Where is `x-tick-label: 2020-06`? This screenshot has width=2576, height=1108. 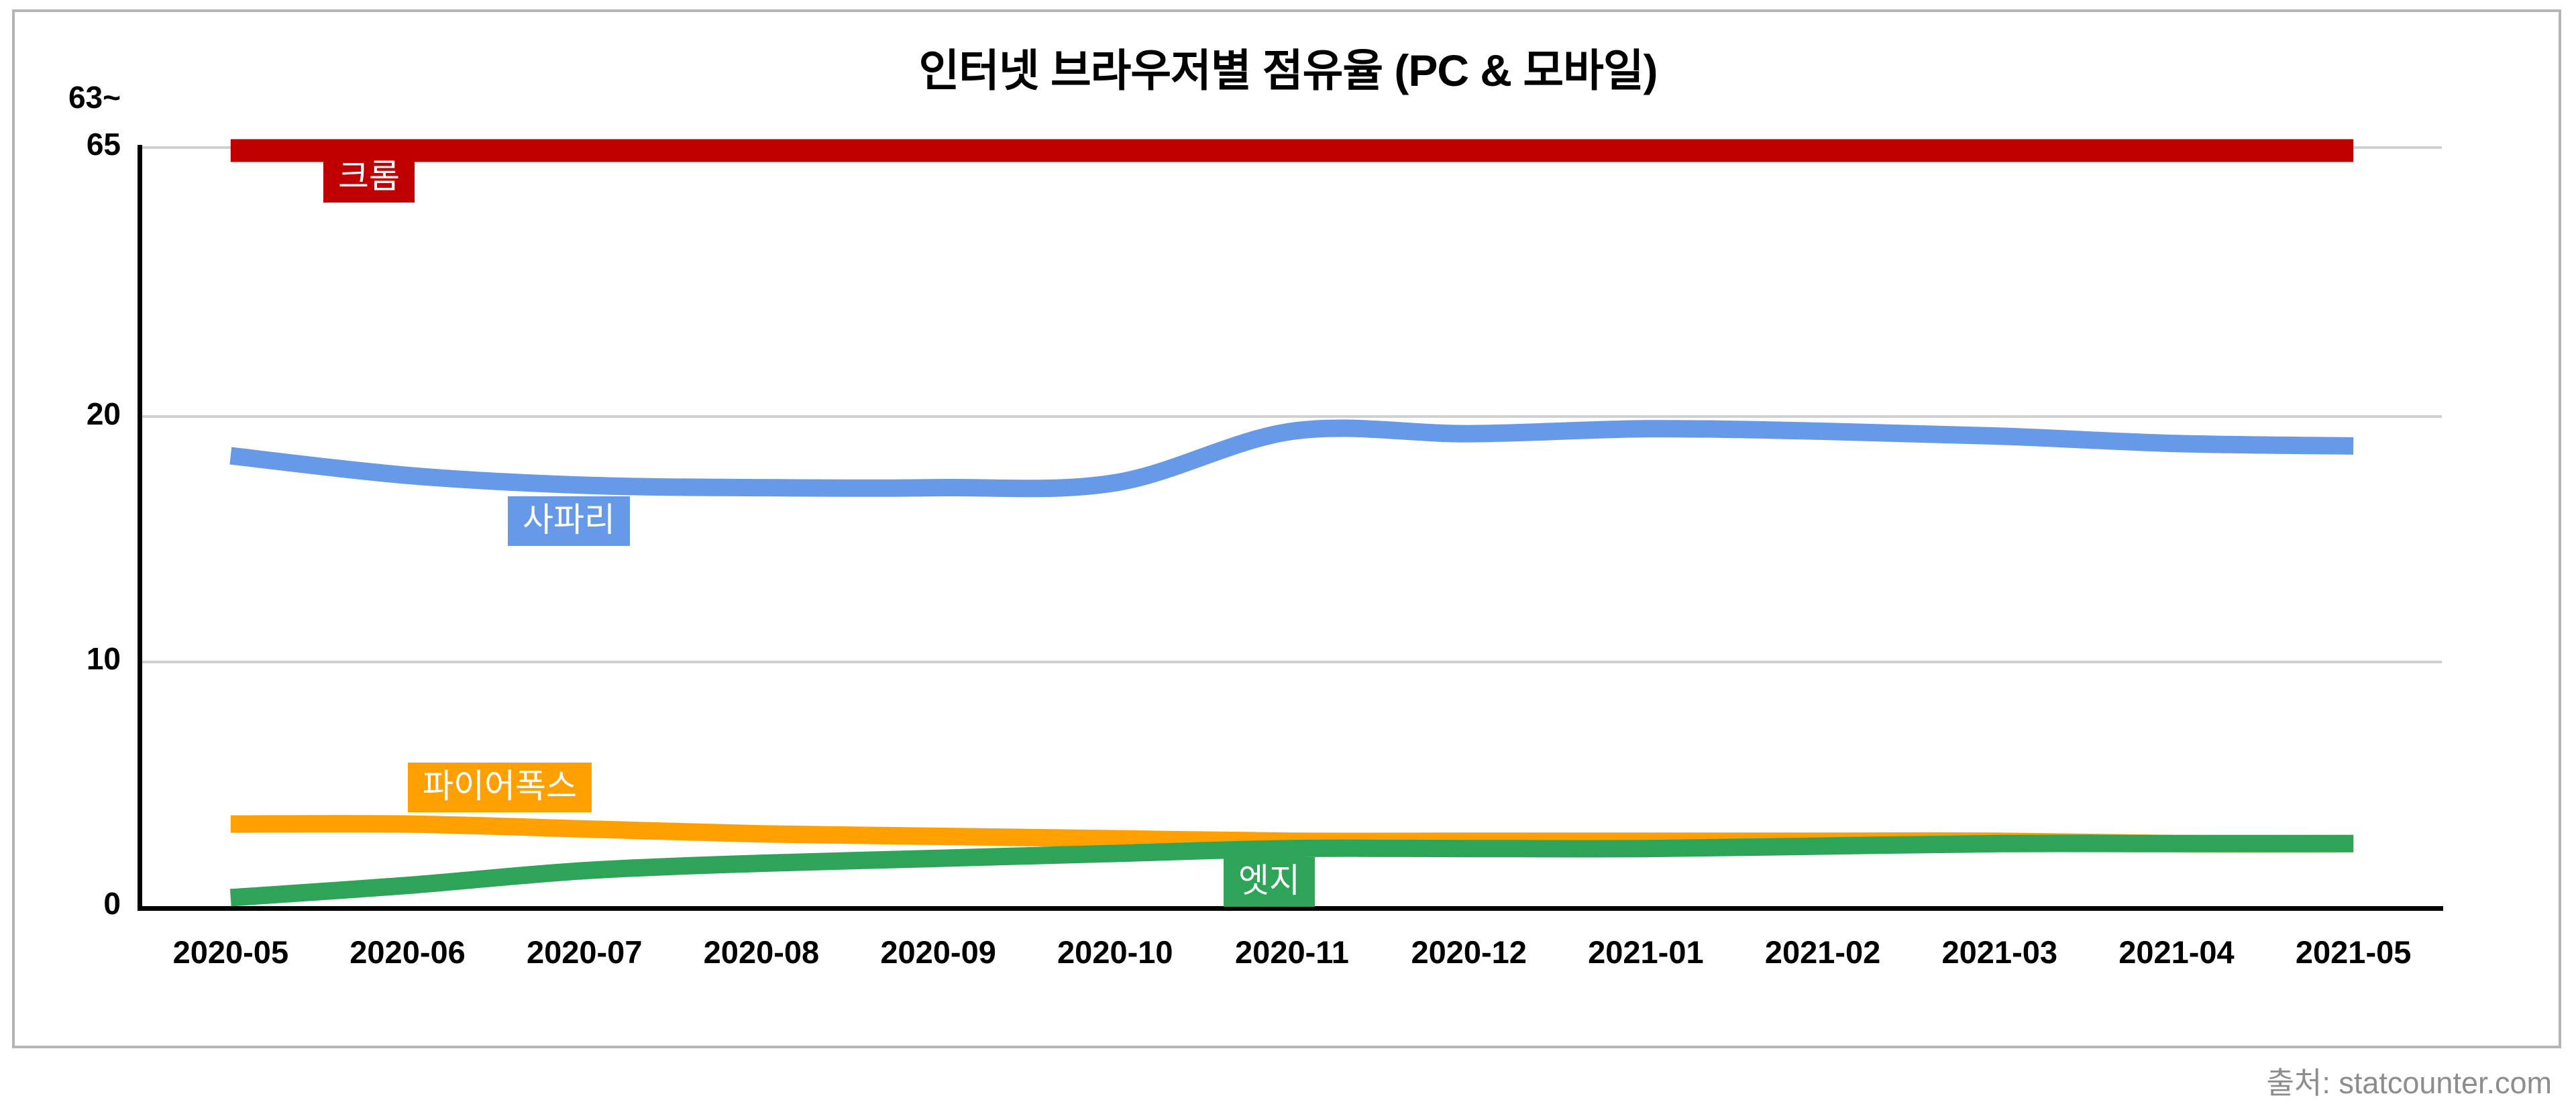 x-tick-label: 2020-06 is located at coordinates (408, 952).